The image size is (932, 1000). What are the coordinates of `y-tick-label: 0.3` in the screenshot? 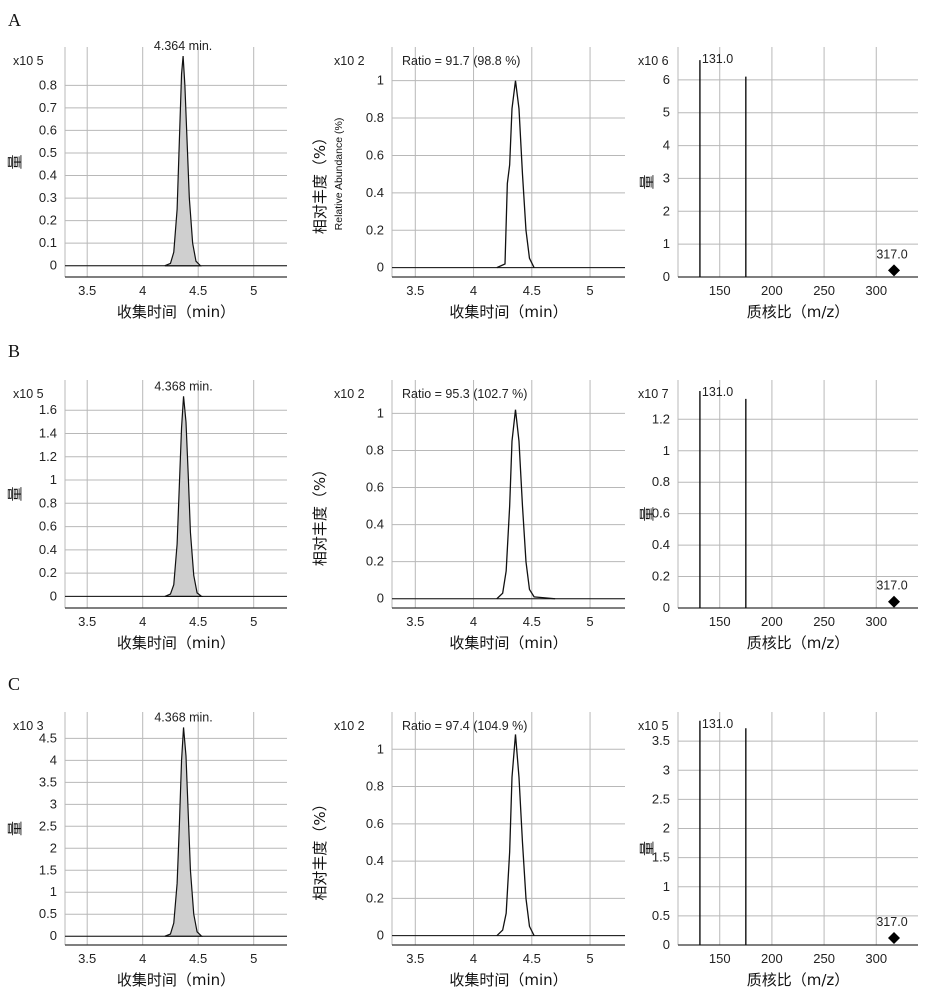 It's located at (48, 197).